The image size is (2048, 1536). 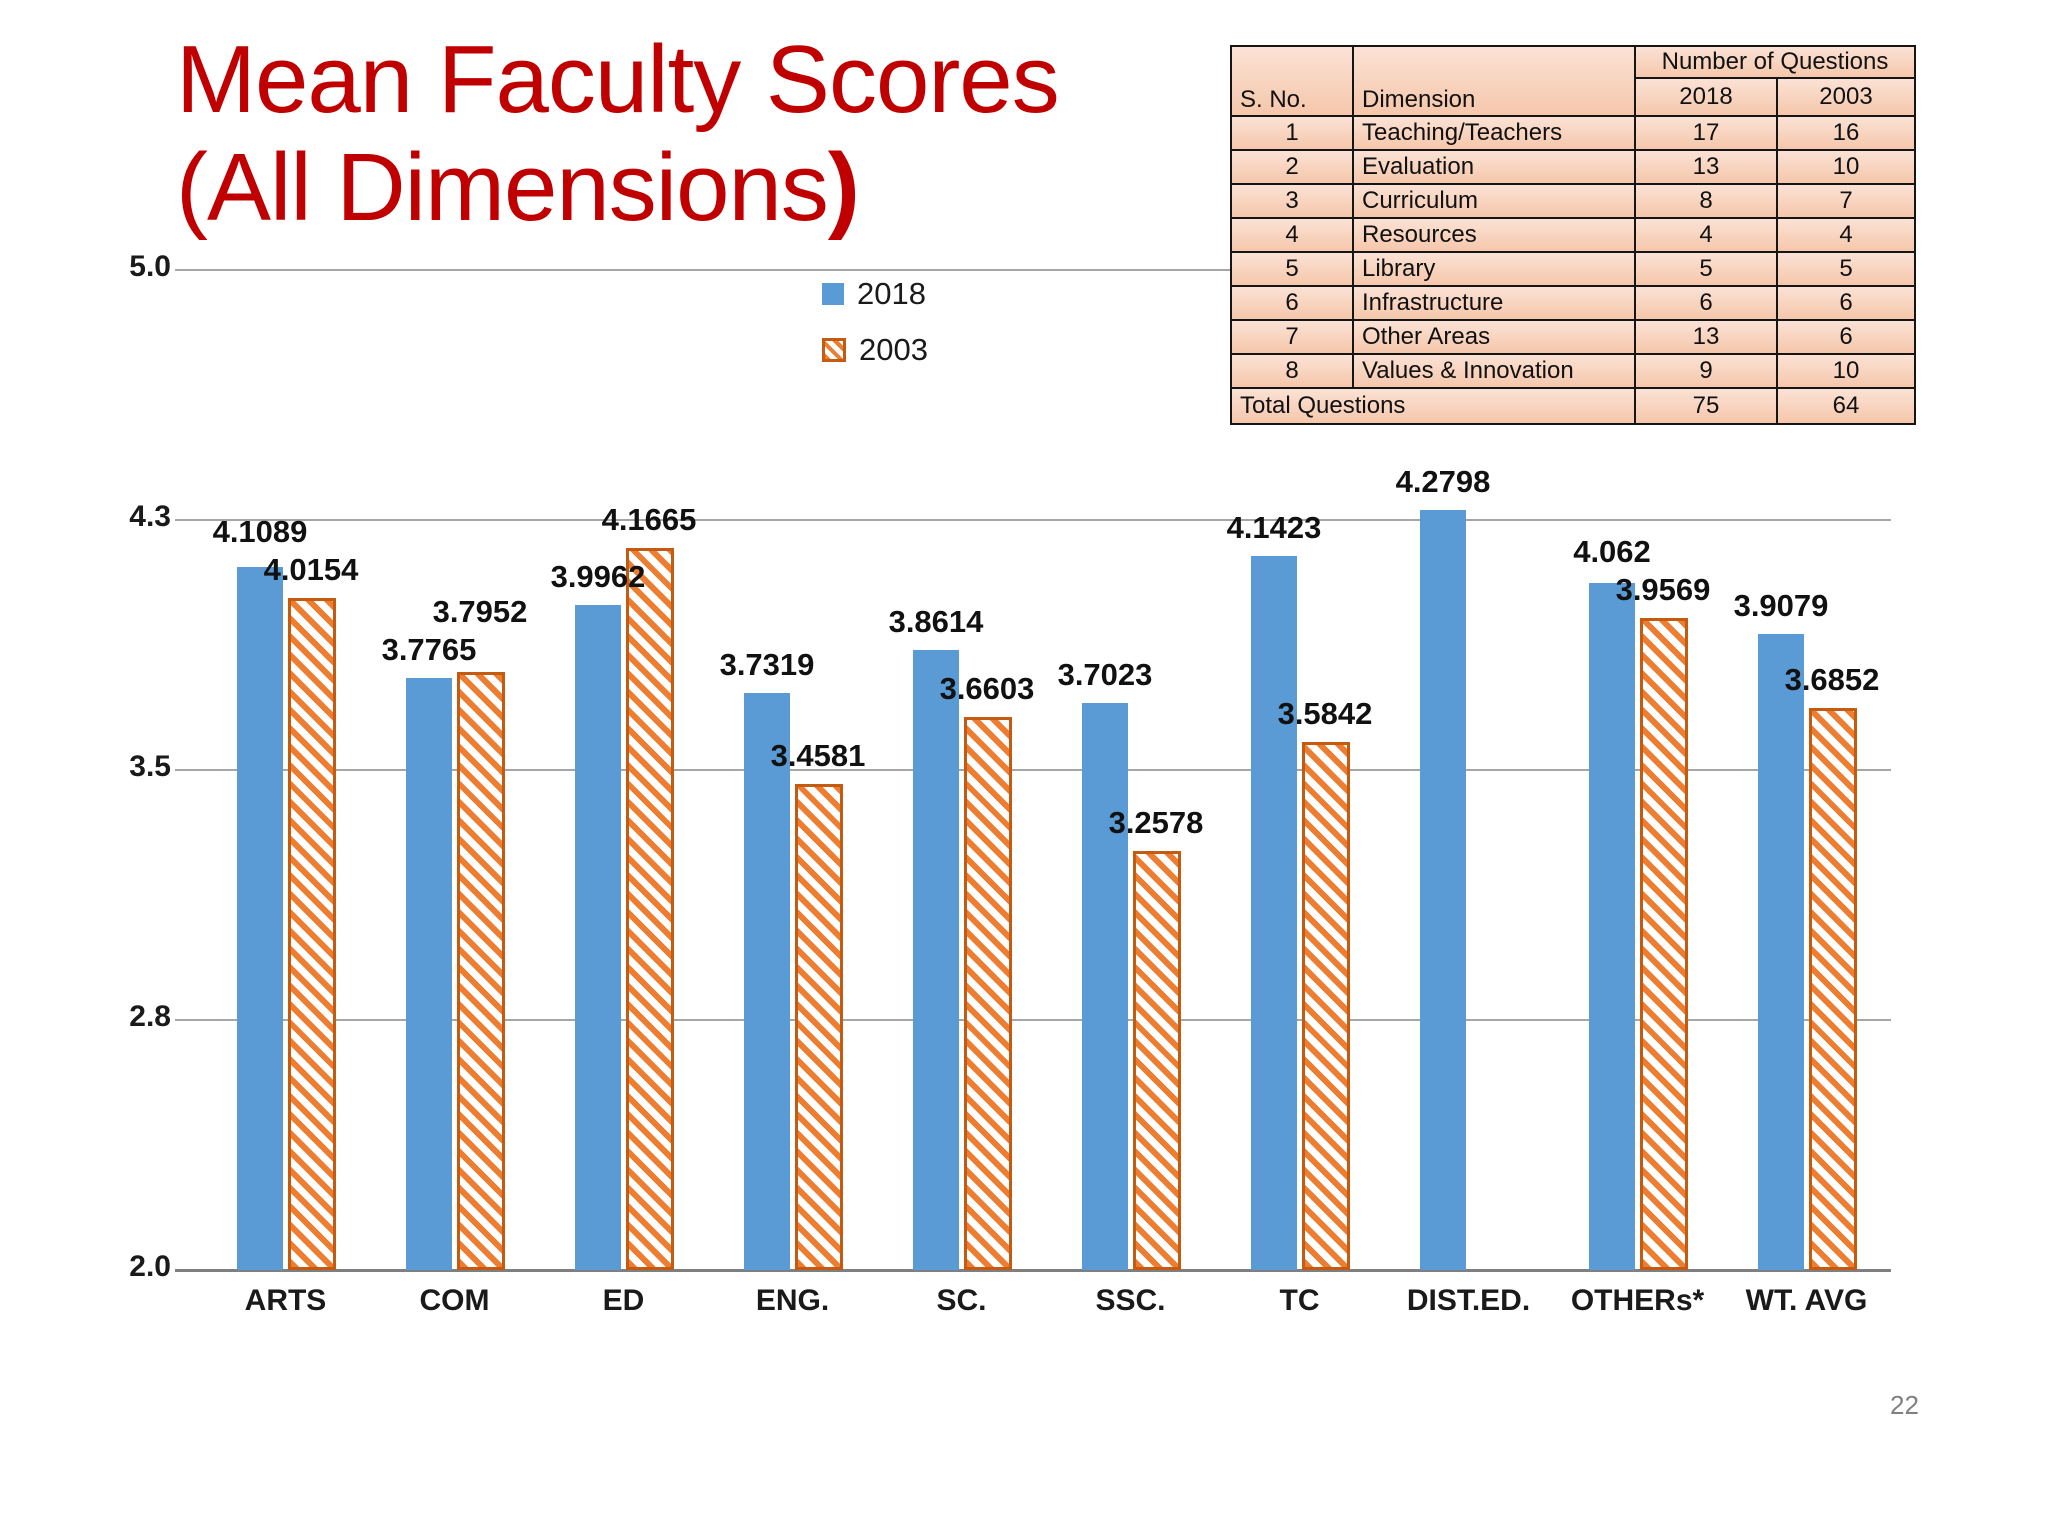 I want to click on bar-2018-SSC., so click(x=1105, y=986).